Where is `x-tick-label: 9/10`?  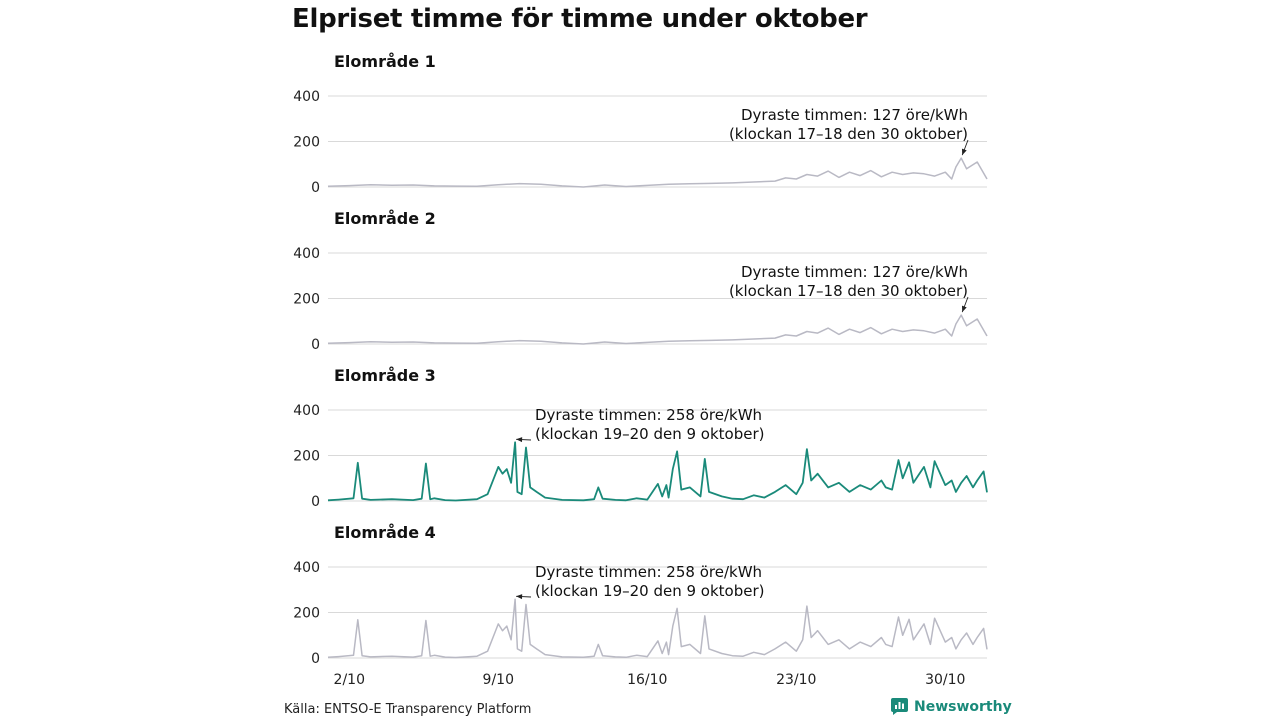 x-tick-label: 9/10 is located at coordinates (498, 680).